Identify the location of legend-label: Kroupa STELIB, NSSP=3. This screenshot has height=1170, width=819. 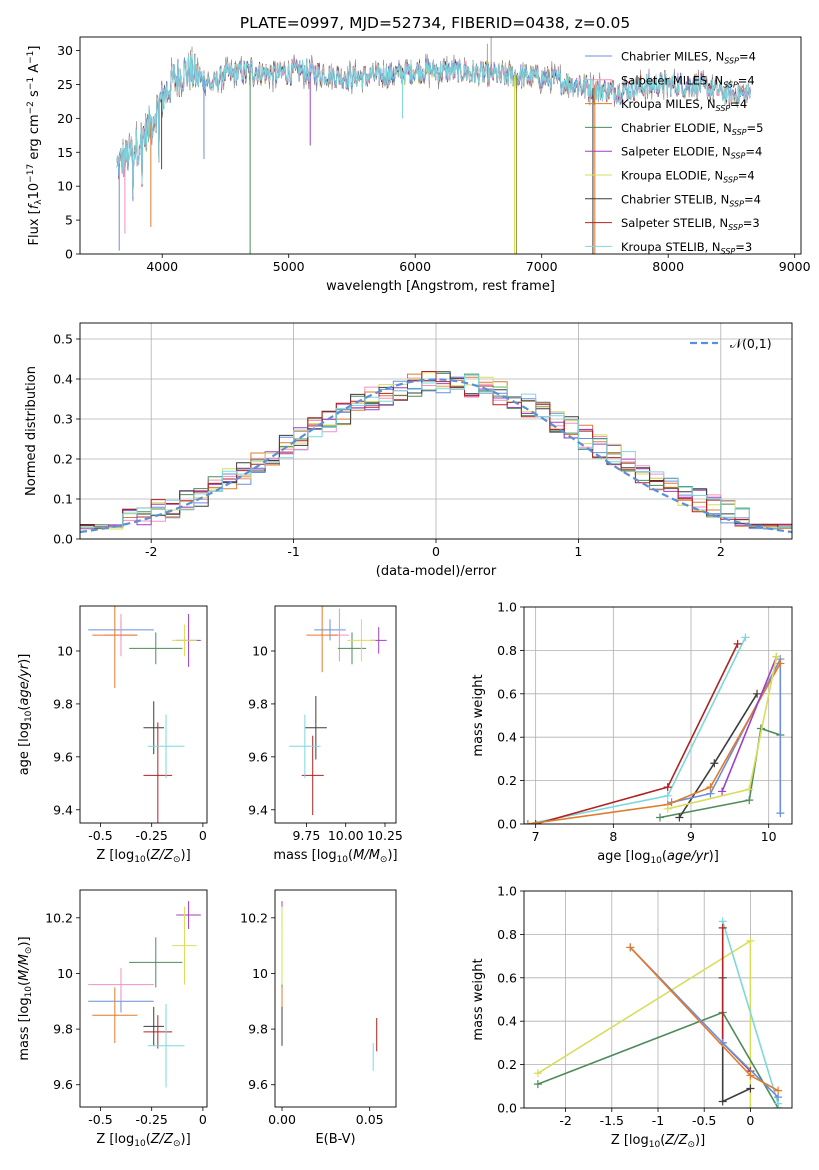
(686, 248).